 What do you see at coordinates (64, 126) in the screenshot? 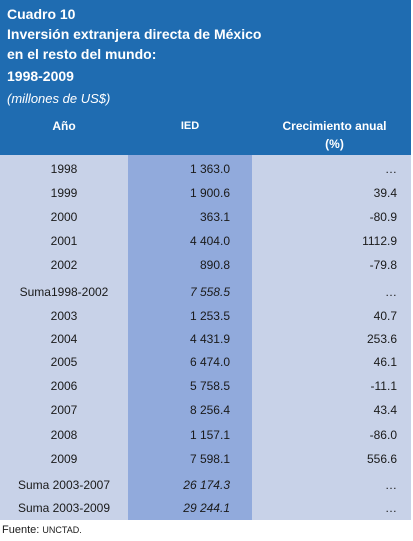
I see `column-header-year: Año` at bounding box center [64, 126].